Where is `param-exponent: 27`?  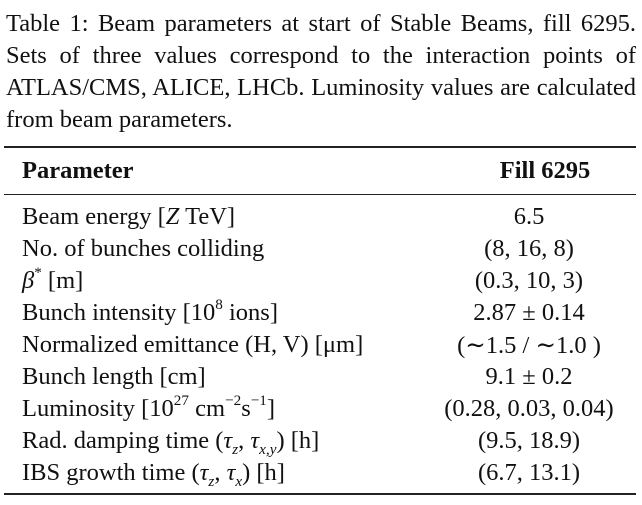
param-exponent: 27 is located at coordinates (181, 400).